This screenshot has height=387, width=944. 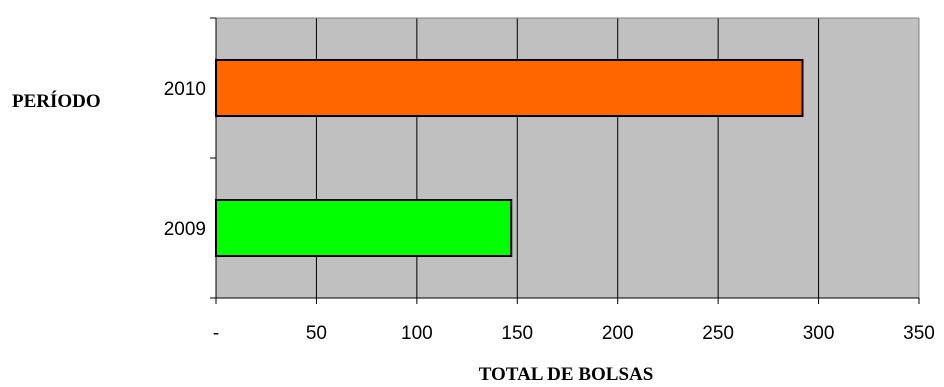 What do you see at coordinates (517, 333) in the screenshot?
I see `x-tick-label: 150` at bounding box center [517, 333].